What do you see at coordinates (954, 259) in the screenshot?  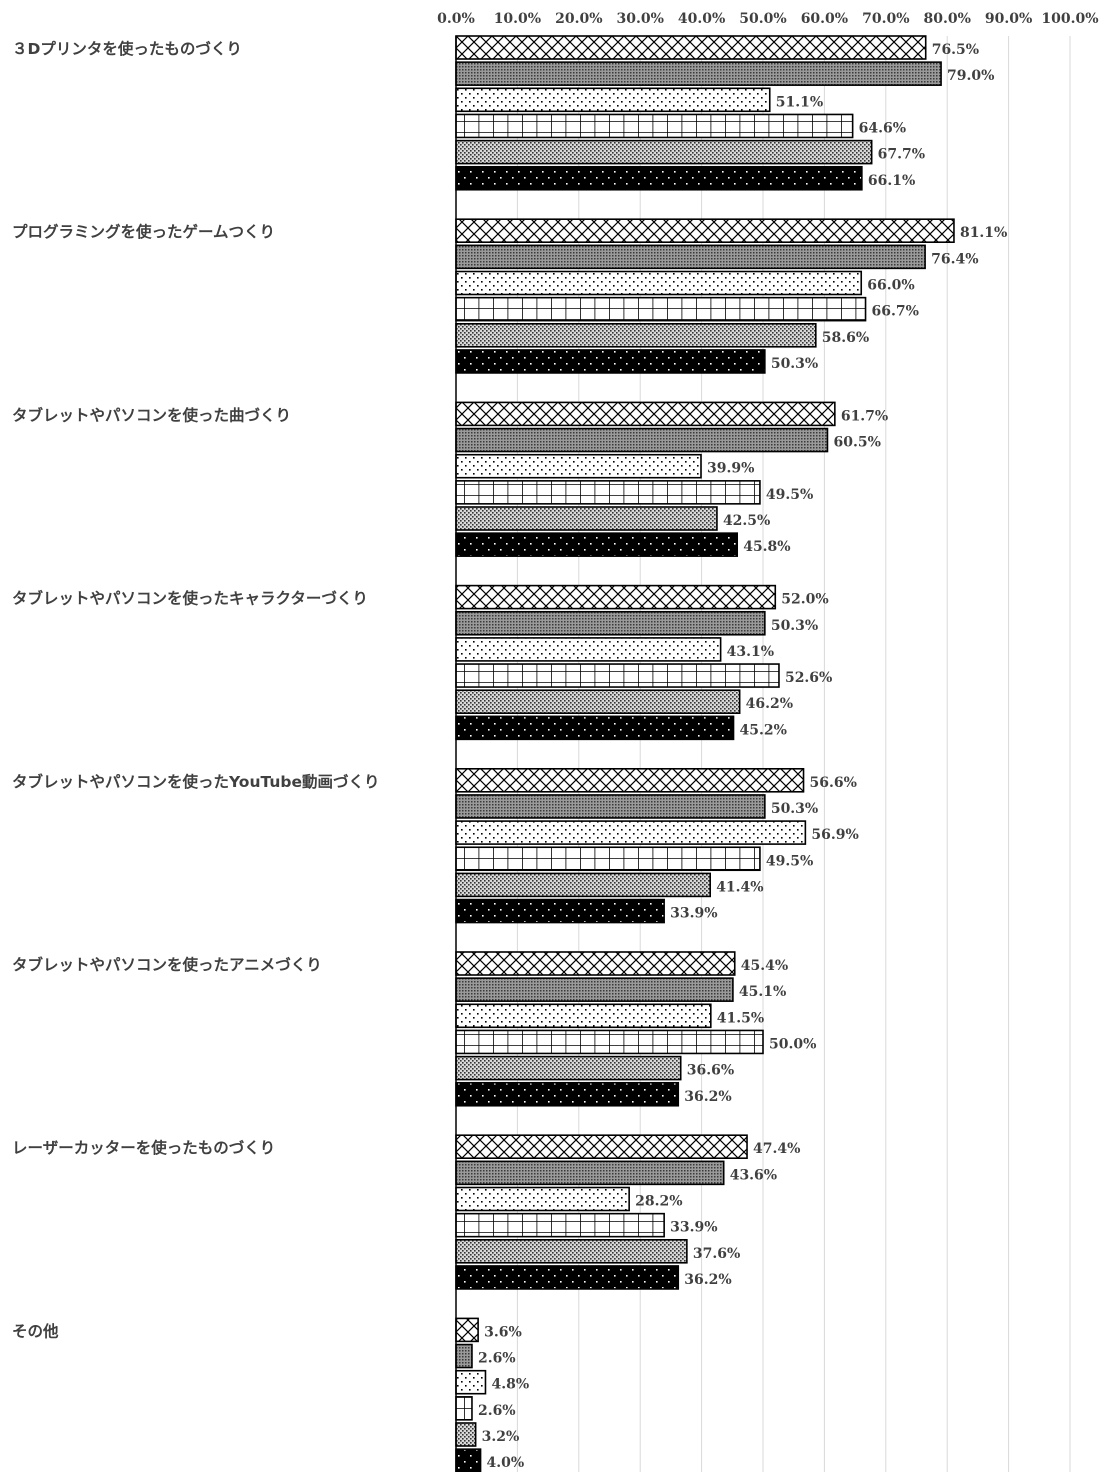 I see `data-label: 76.4%` at bounding box center [954, 259].